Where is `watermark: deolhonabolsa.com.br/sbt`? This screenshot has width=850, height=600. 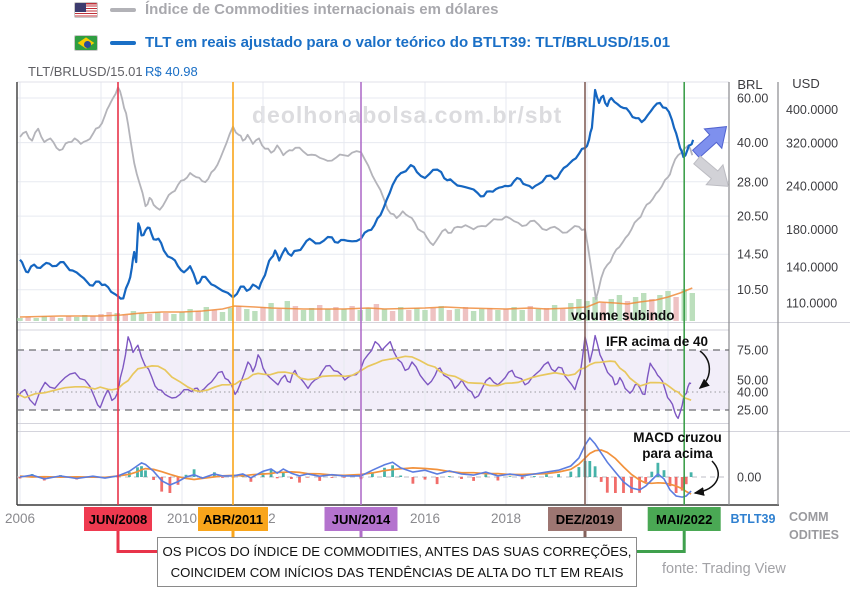
watermark: deolhonabolsa.com.br/sbt is located at coordinates (407, 115).